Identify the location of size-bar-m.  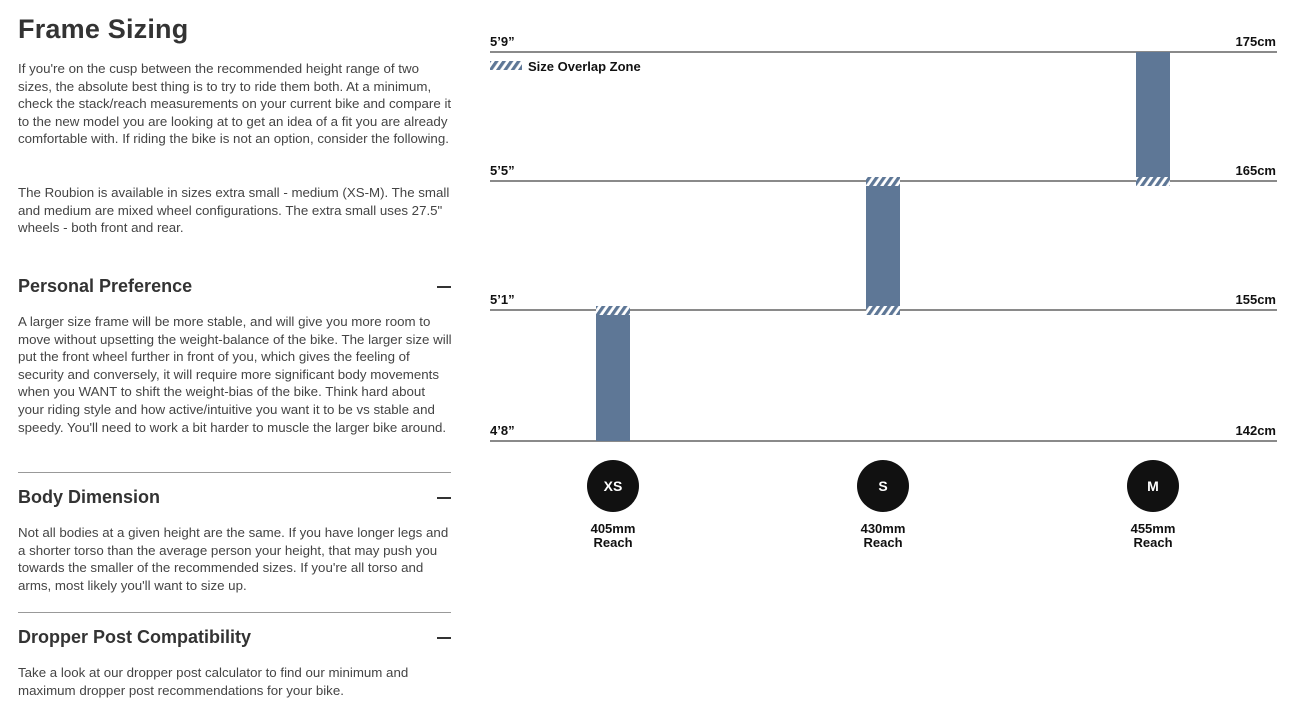
(1153, 116).